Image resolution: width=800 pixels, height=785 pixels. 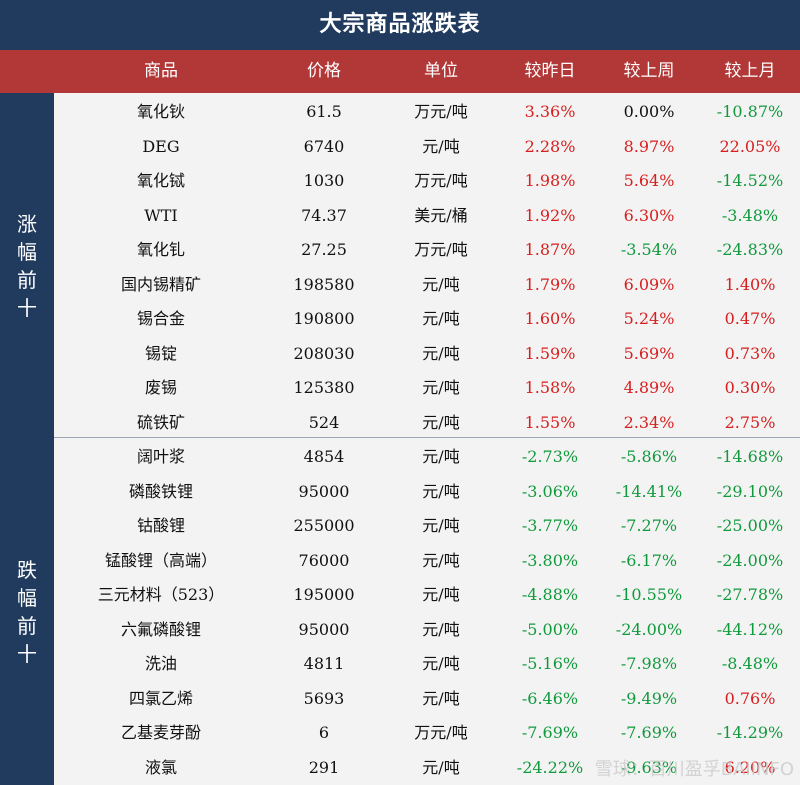 I want to click on price-value: 5693, so click(x=324, y=698).